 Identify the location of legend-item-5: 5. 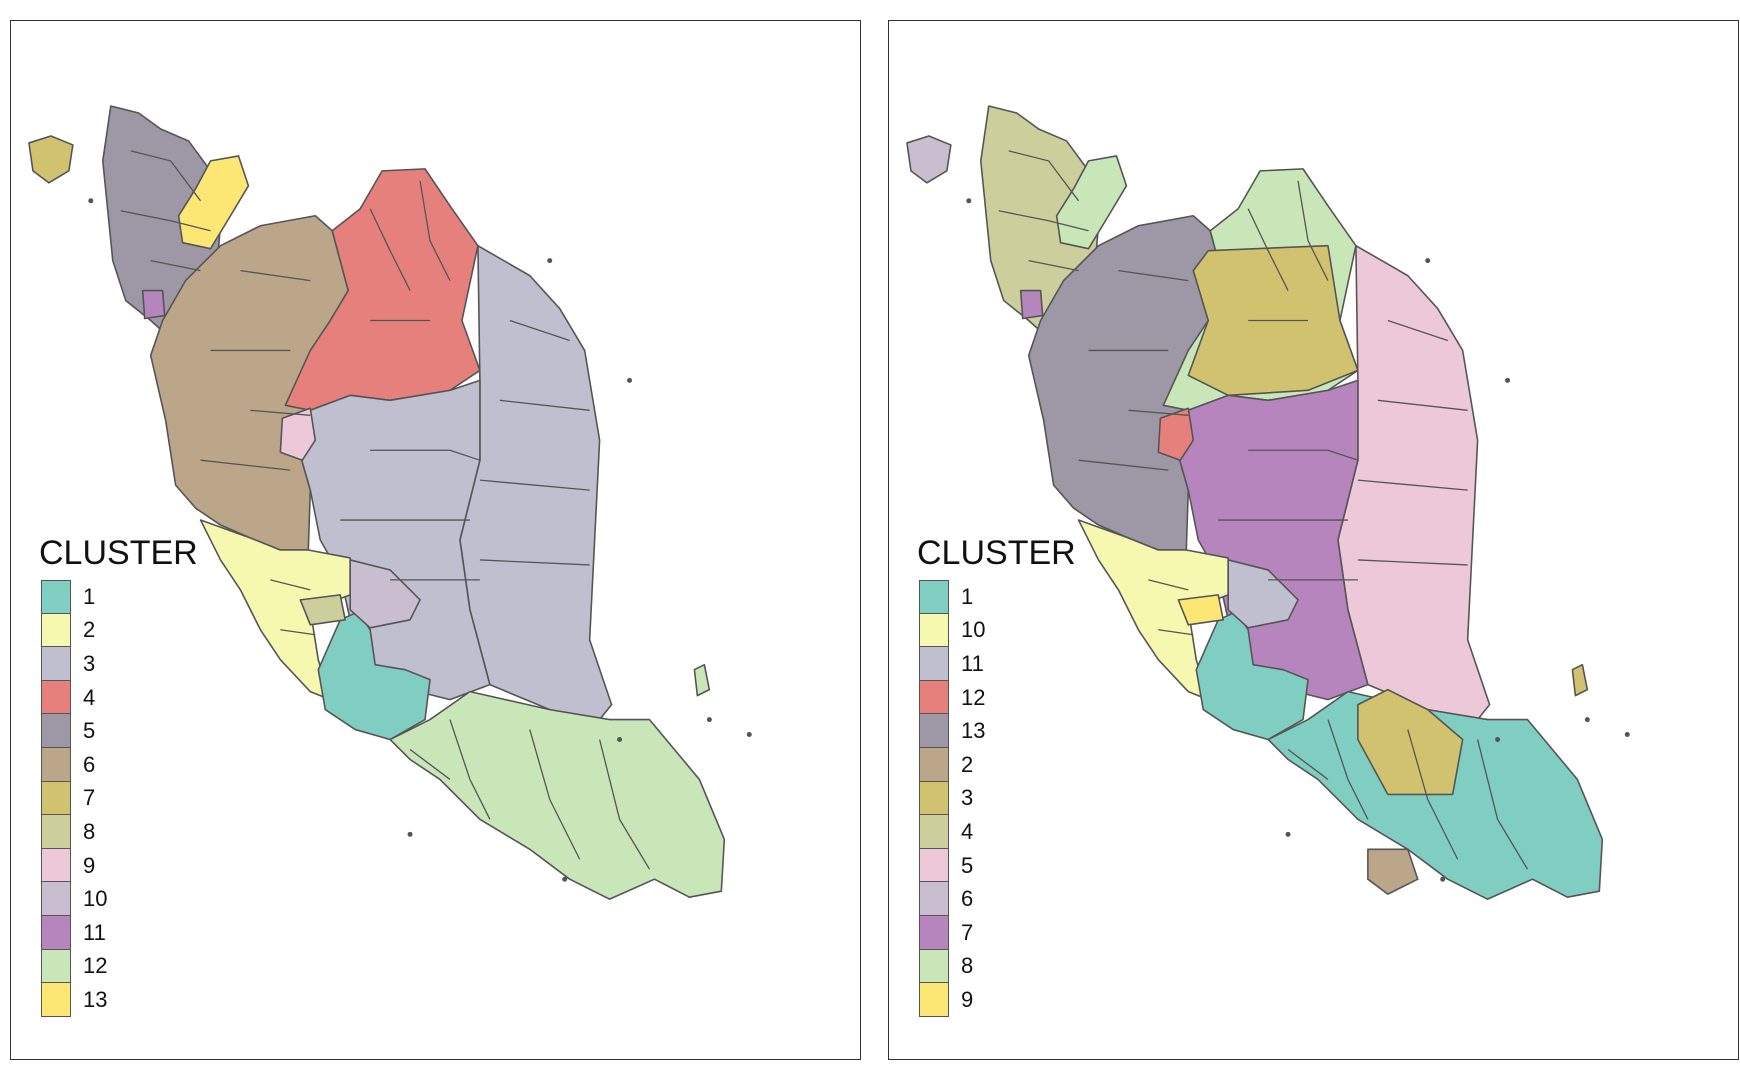
(119, 731).